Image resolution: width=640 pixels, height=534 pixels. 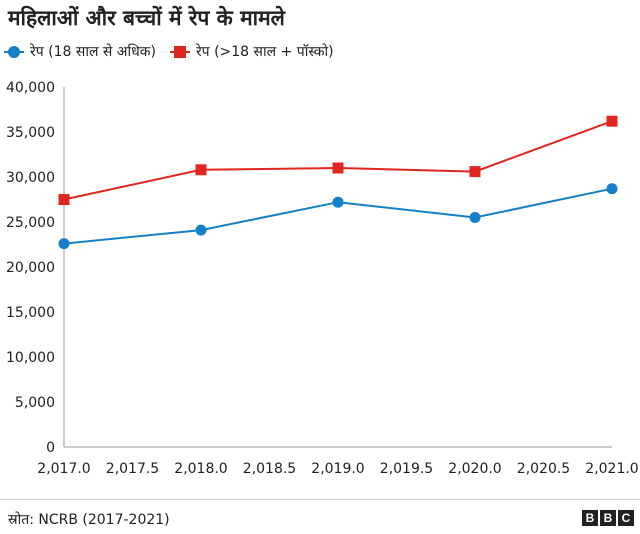 I want to click on x-tick-label: 2,019.0, so click(x=337, y=469).